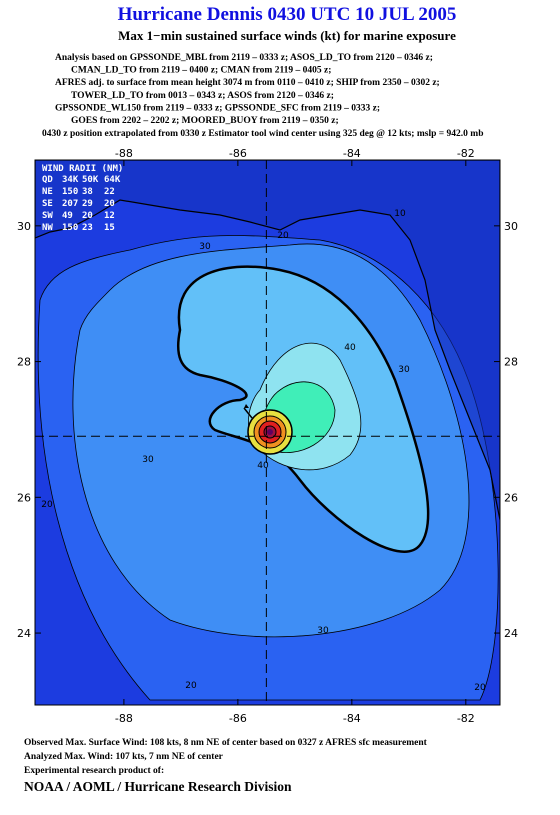 This screenshot has width=560, height=815. What do you see at coordinates (400, 214) in the screenshot?
I see `contour-label: 10` at bounding box center [400, 214].